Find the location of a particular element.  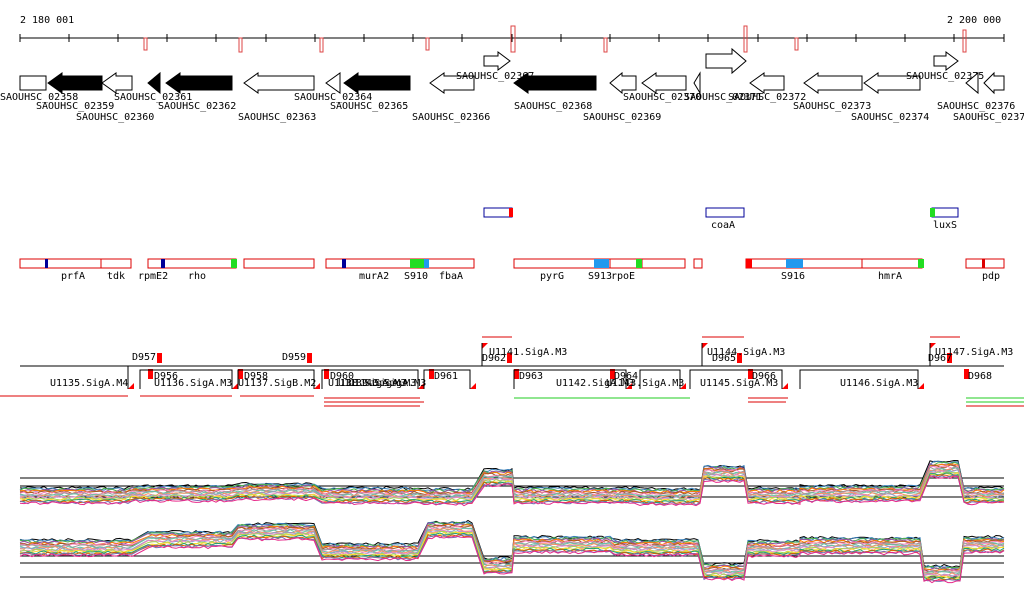

svg-text: U1139.SigA.M3 is located at coordinates (377, 383).